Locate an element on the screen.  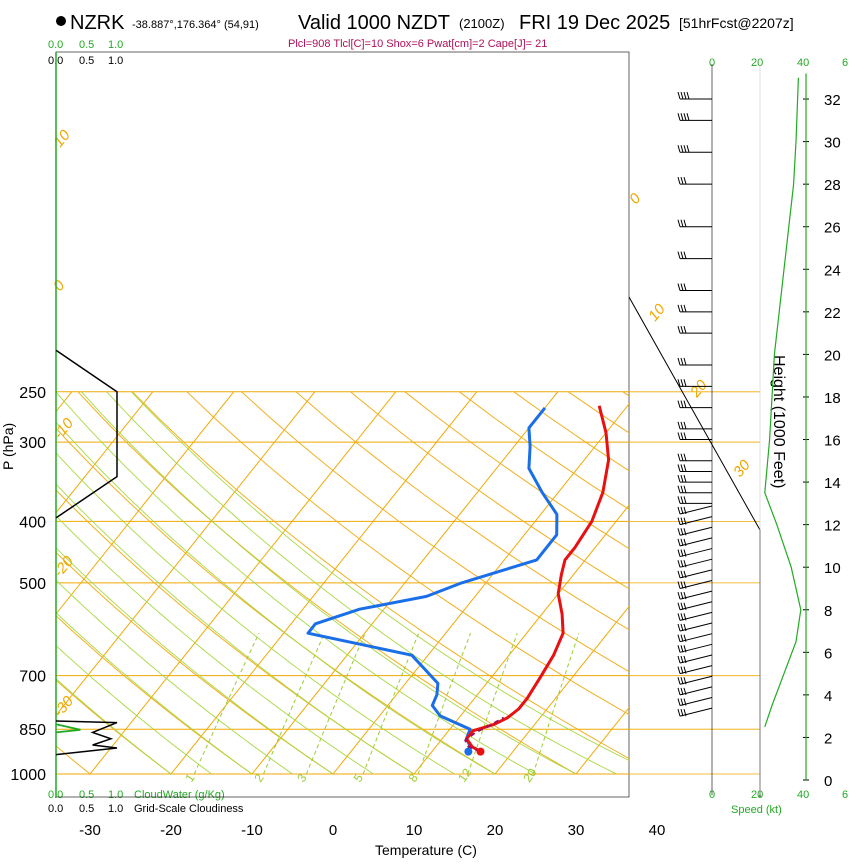
top-cloud-axis: 0.0 0.5 1.0 0.0 0.5 1.0 is located at coordinates (85, 53).